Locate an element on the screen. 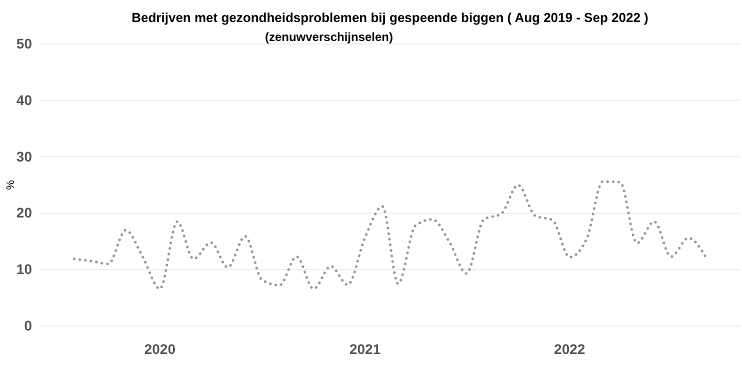 Image resolution: width=742 pixels, height=367 pixels. y-tick-label: 10 is located at coordinates (24, 269).